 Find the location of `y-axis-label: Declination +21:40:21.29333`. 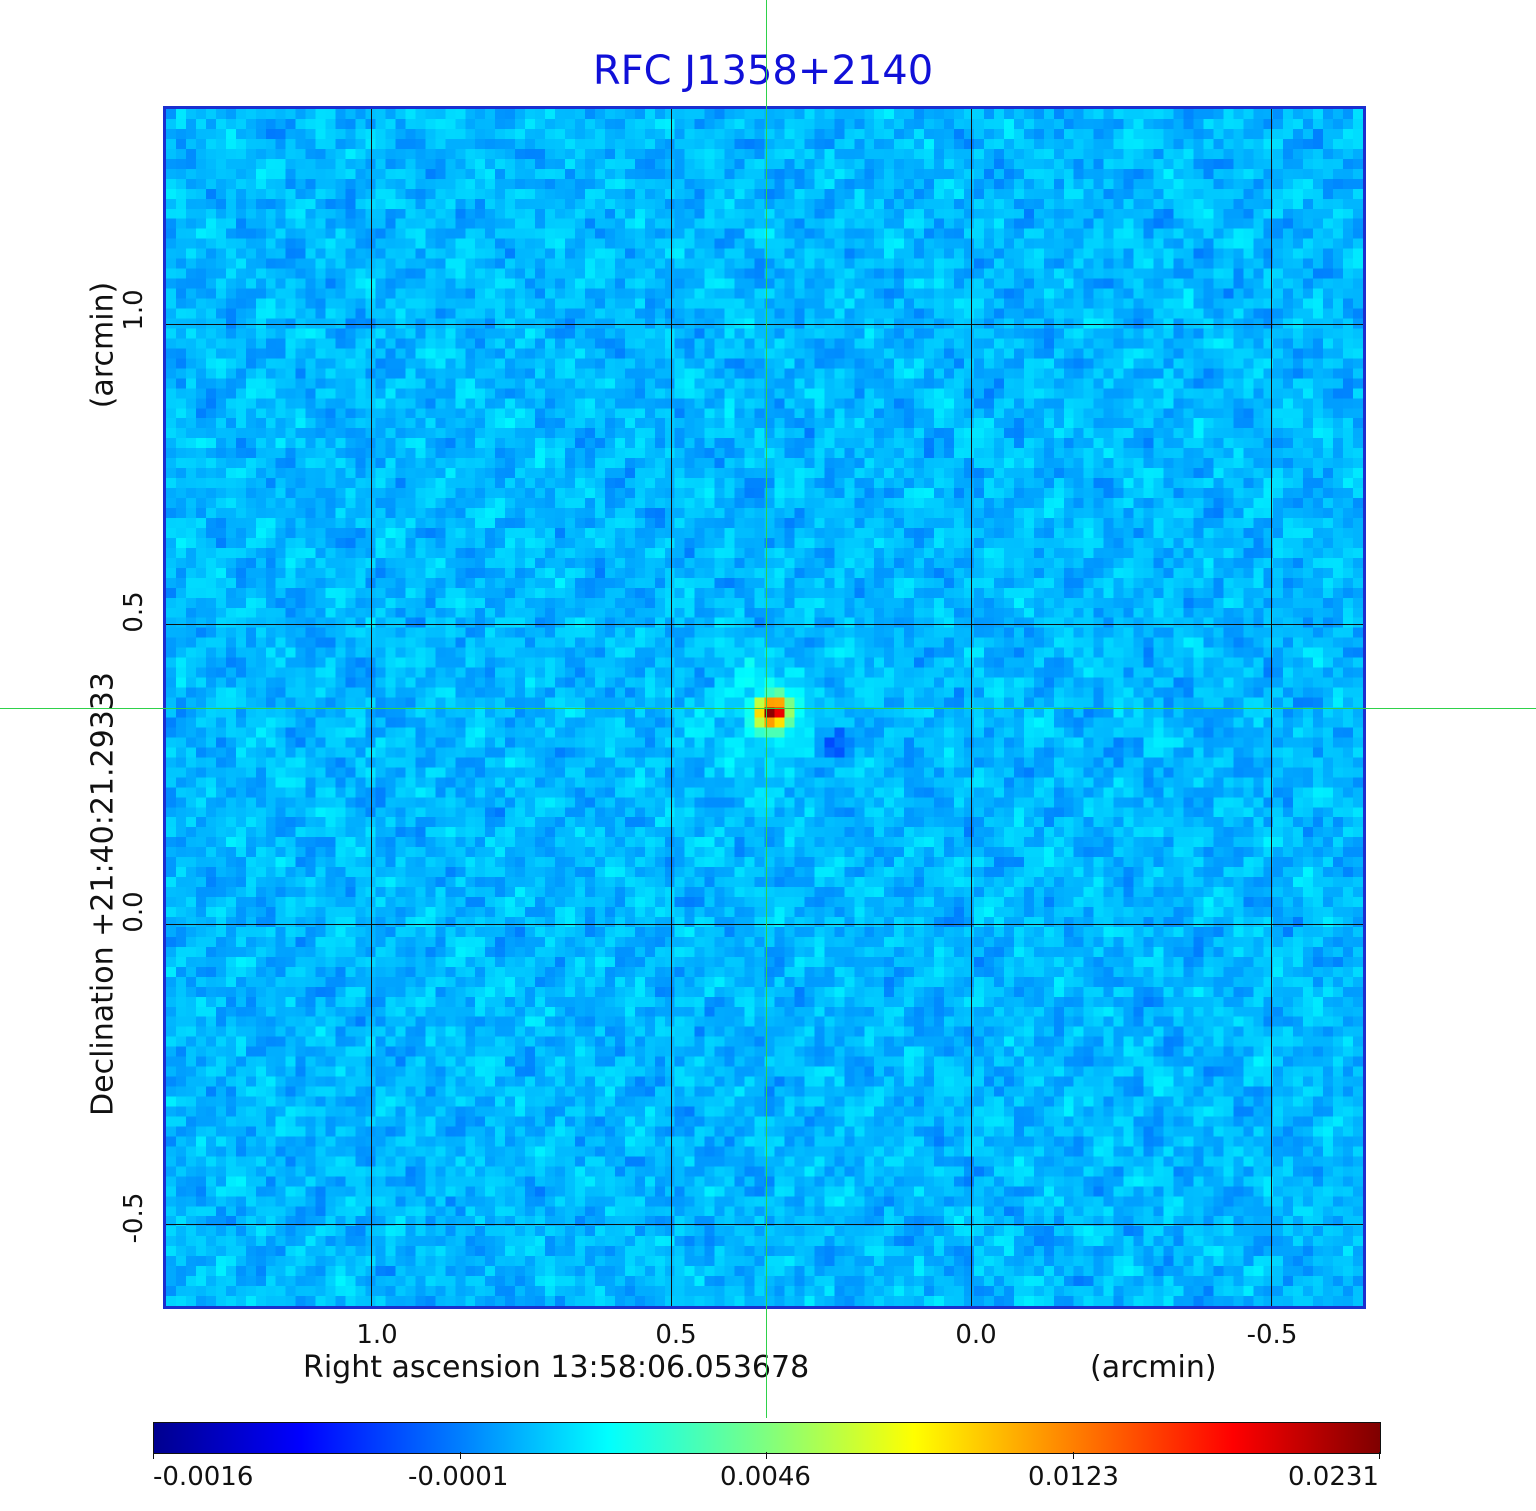

y-axis-label: Declination +21:40:21.29333 is located at coordinates (103, 894).